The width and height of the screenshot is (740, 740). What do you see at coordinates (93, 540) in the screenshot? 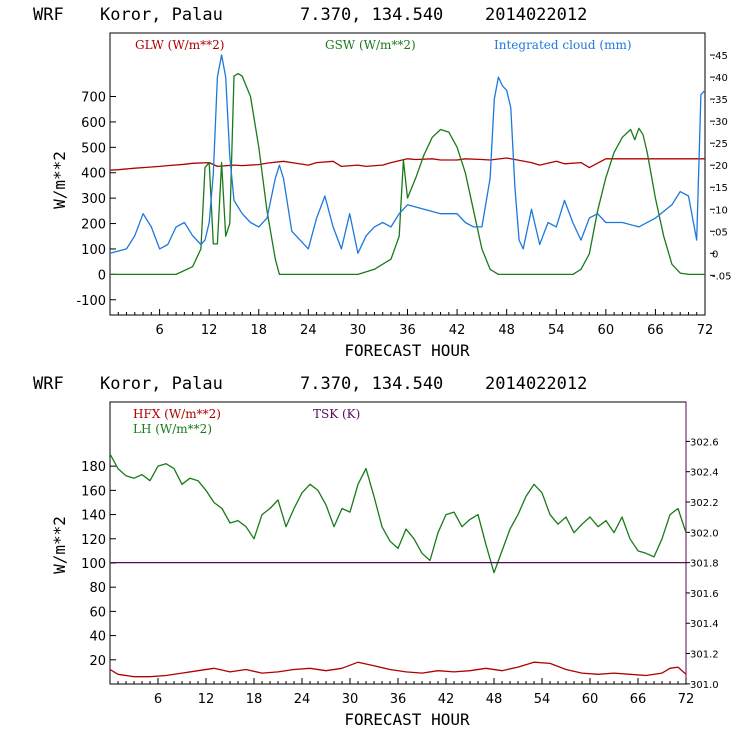
I see `y-tick-label: 120` at bounding box center [93, 540].